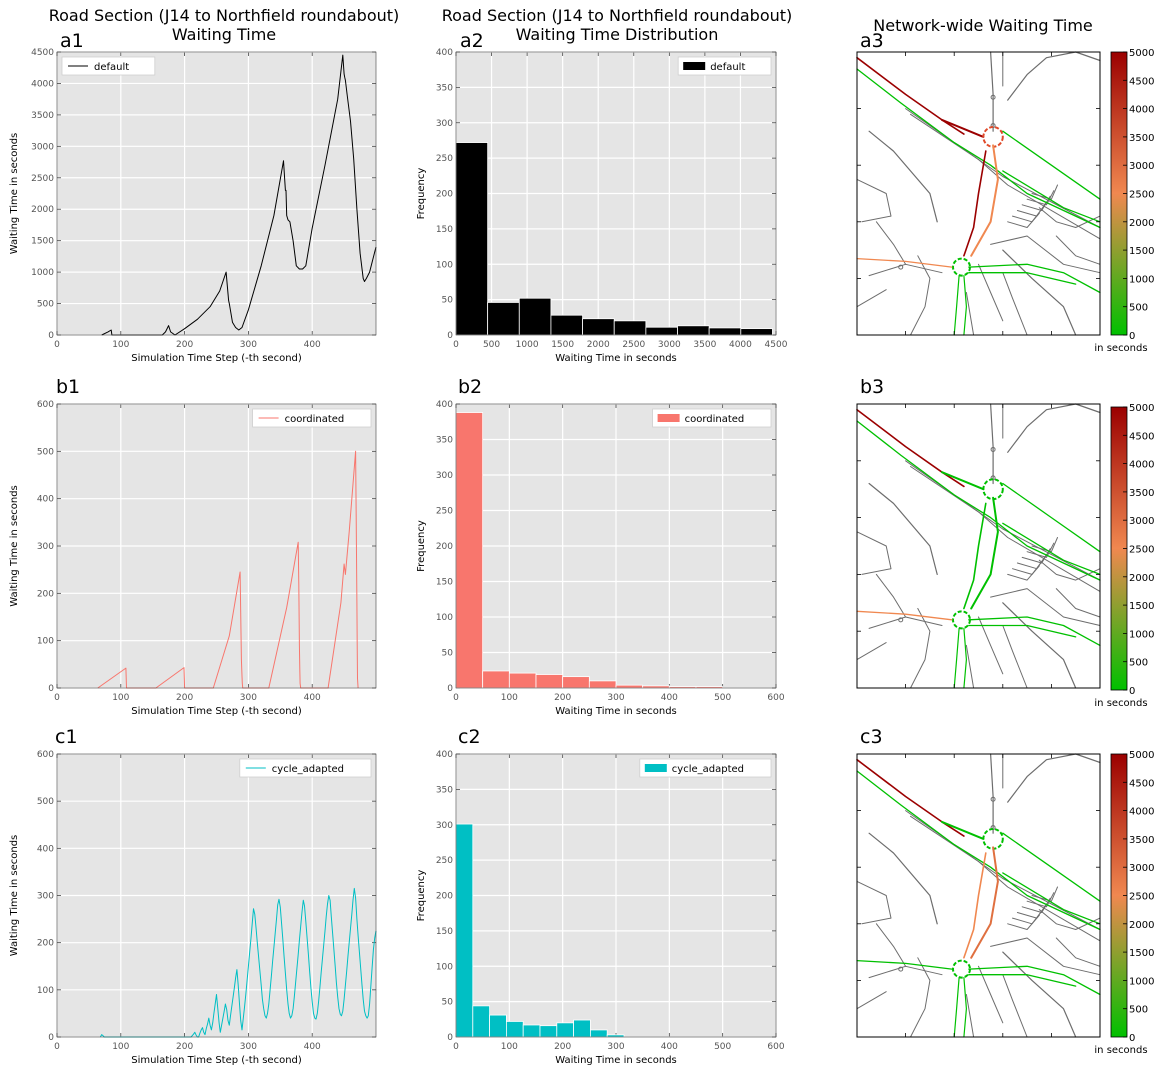  What do you see at coordinates (708, 769) in the screenshot?
I see `legend-label: cycle_adapted` at bounding box center [708, 769].